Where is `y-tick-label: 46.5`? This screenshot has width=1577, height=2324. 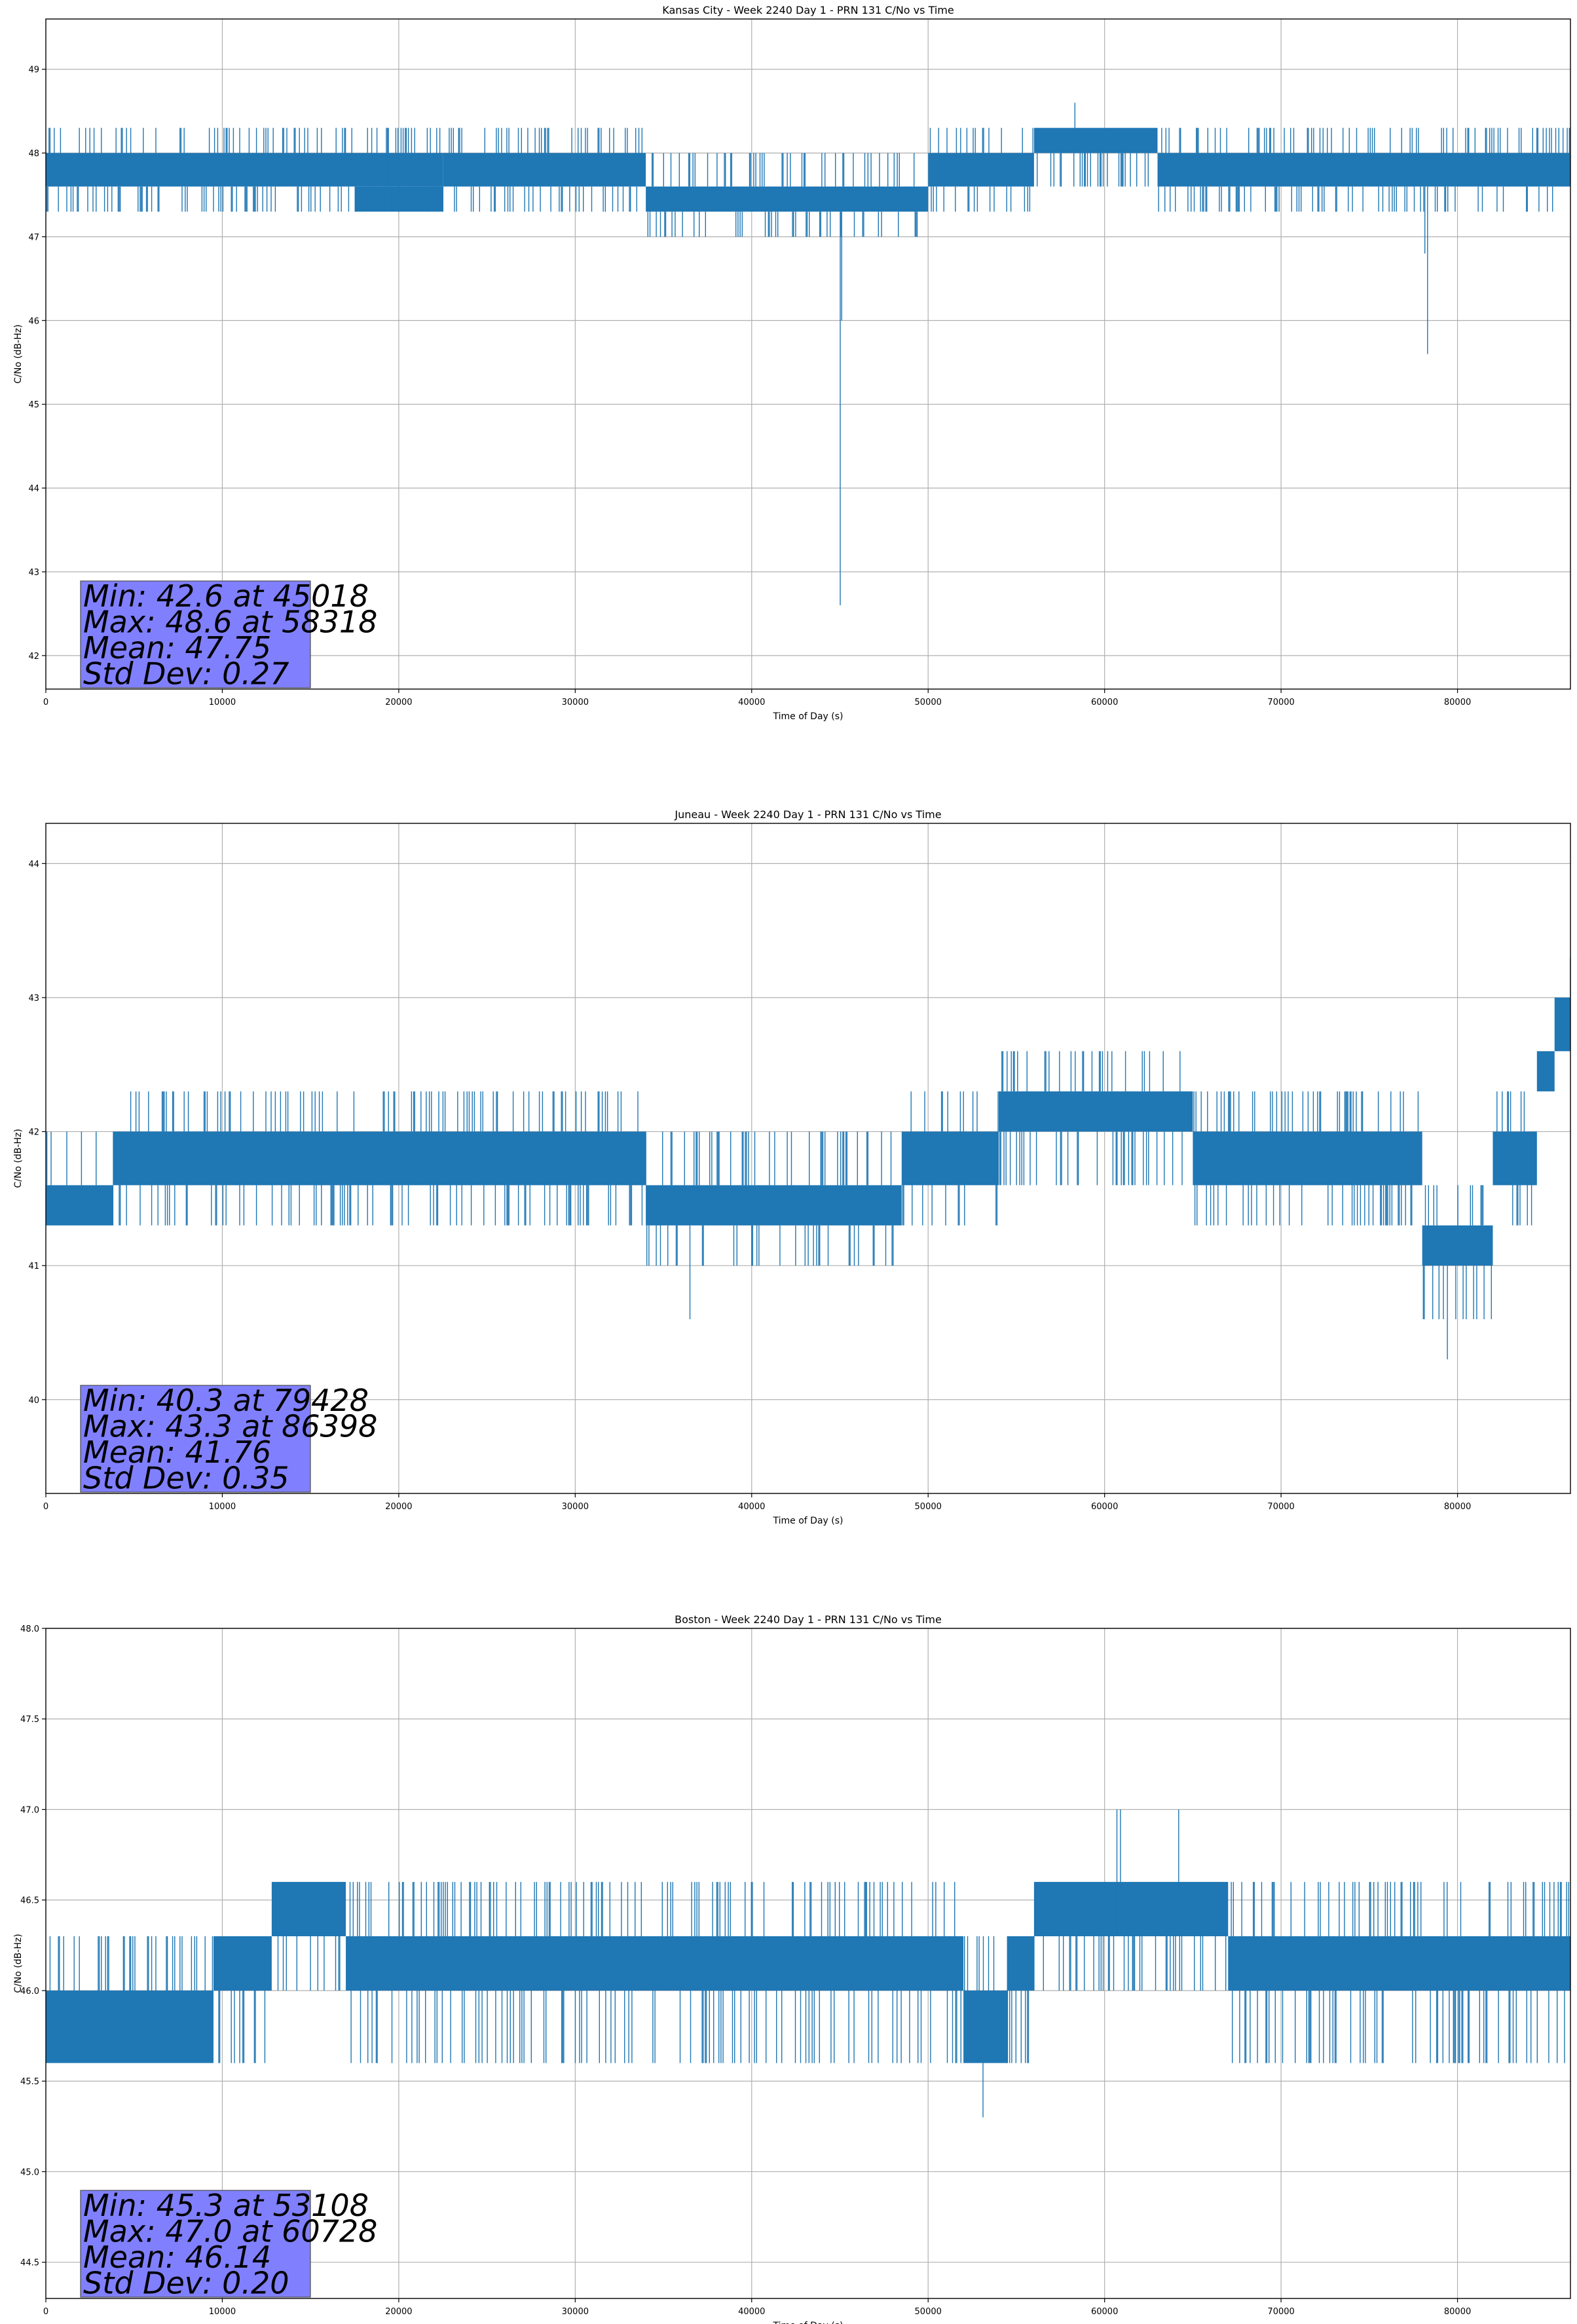 y-tick-label: 46.5 is located at coordinates (29, 1901).